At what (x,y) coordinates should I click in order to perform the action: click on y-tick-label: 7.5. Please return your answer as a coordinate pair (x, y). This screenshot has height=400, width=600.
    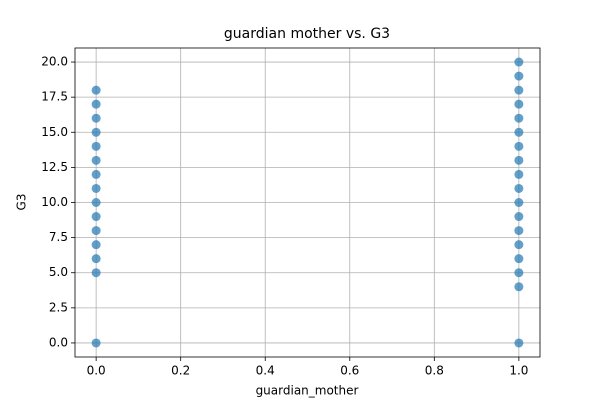
    Looking at the image, I should click on (58, 237).